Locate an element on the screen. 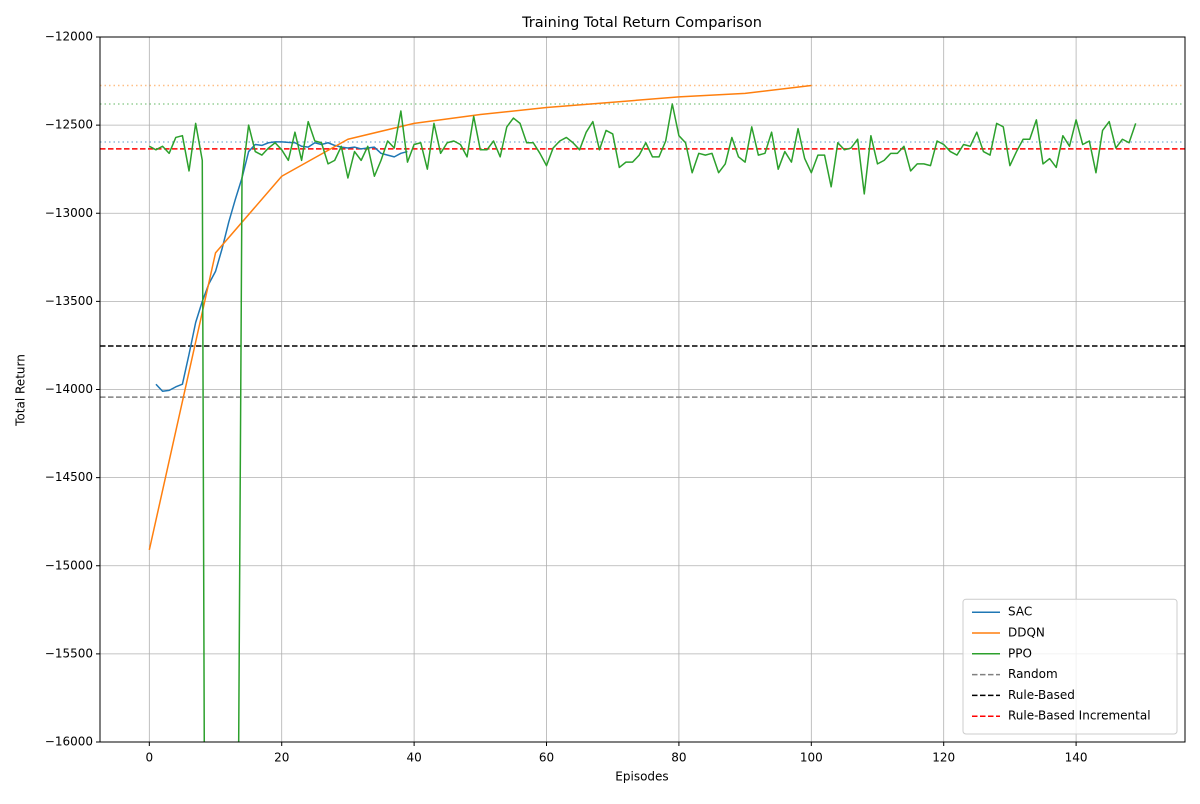 The height and width of the screenshot is (804, 1200). x-axis-label: Episodes is located at coordinates (641, 777).